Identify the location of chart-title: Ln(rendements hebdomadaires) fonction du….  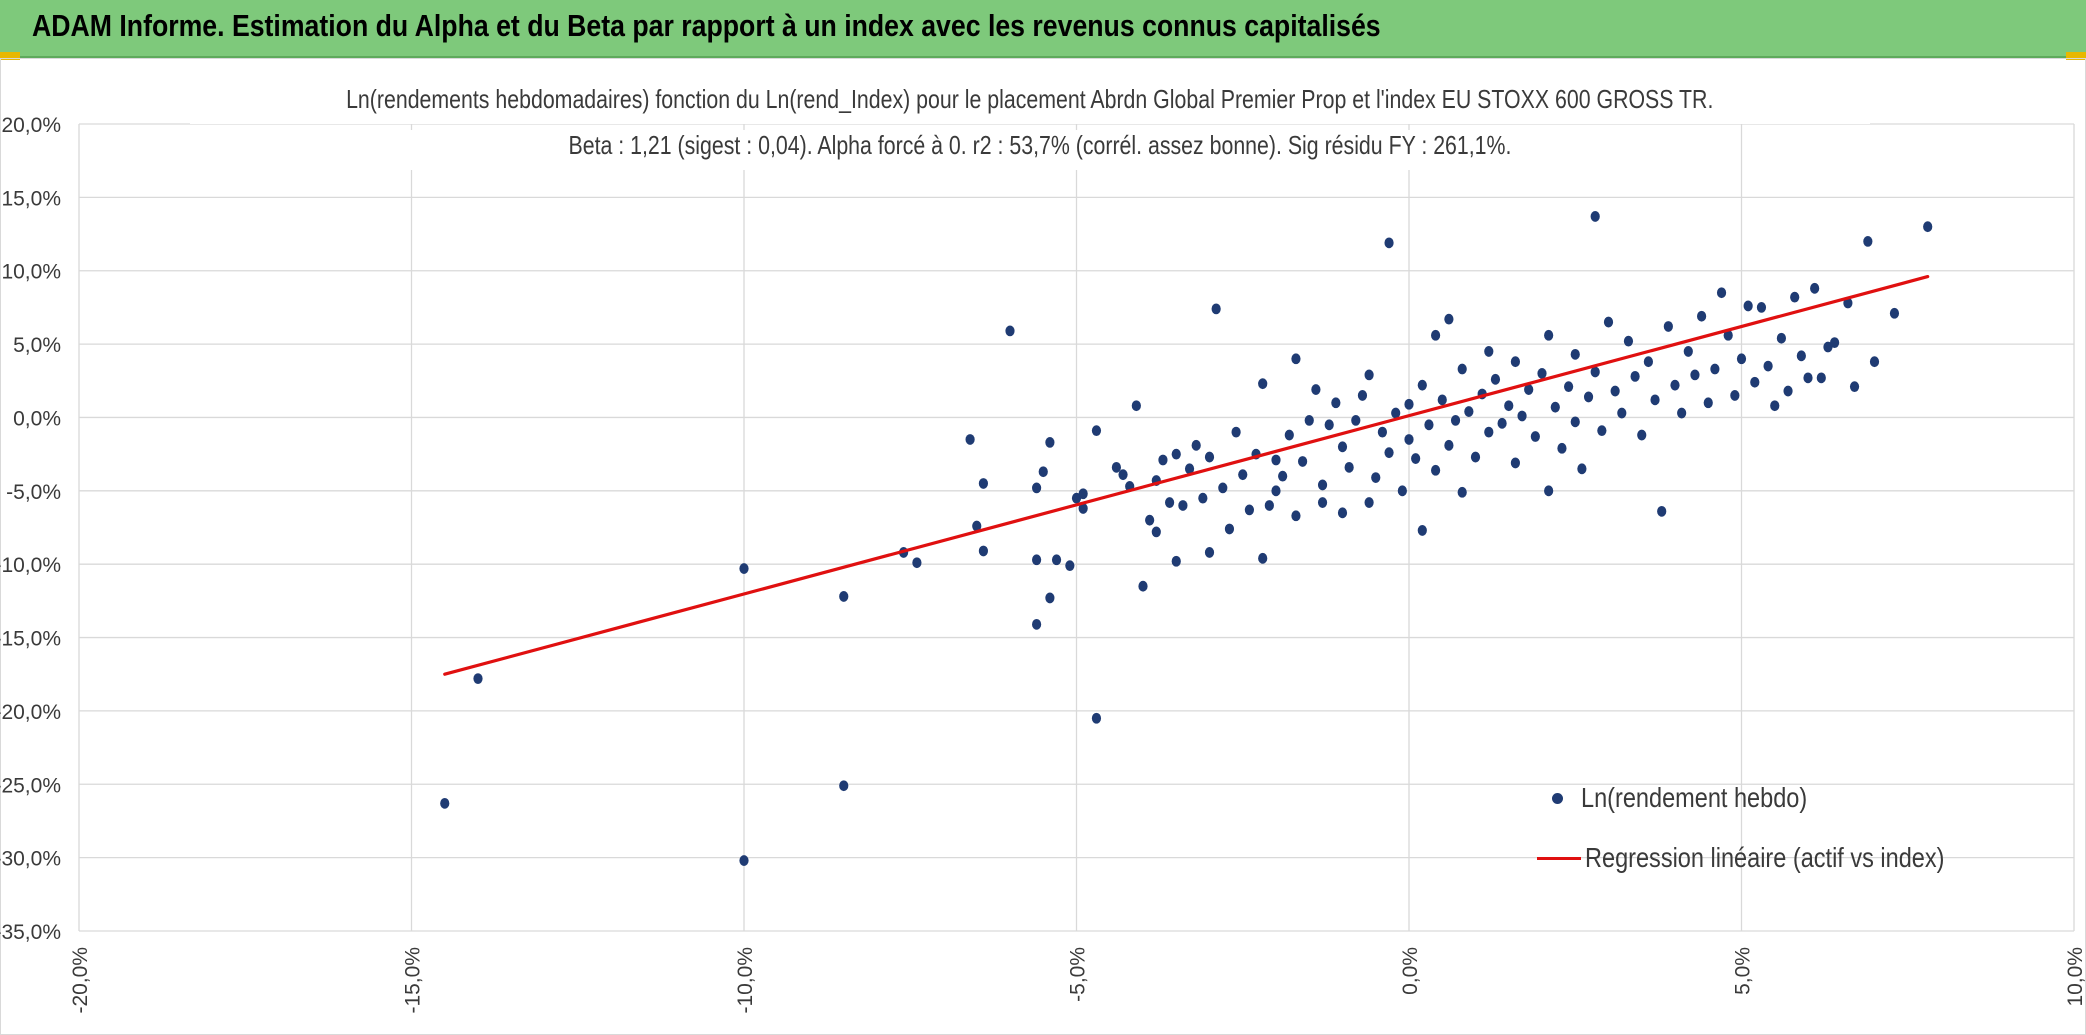
(1030, 99).